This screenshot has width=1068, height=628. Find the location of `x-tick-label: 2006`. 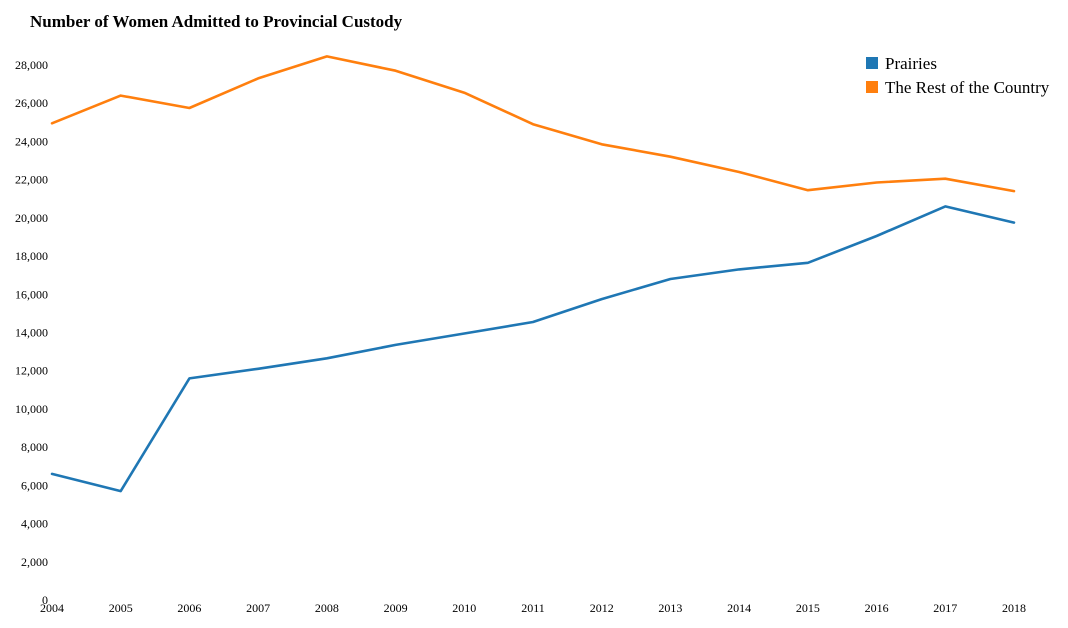

x-tick-label: 2006 is located at coordinates (189, 608).